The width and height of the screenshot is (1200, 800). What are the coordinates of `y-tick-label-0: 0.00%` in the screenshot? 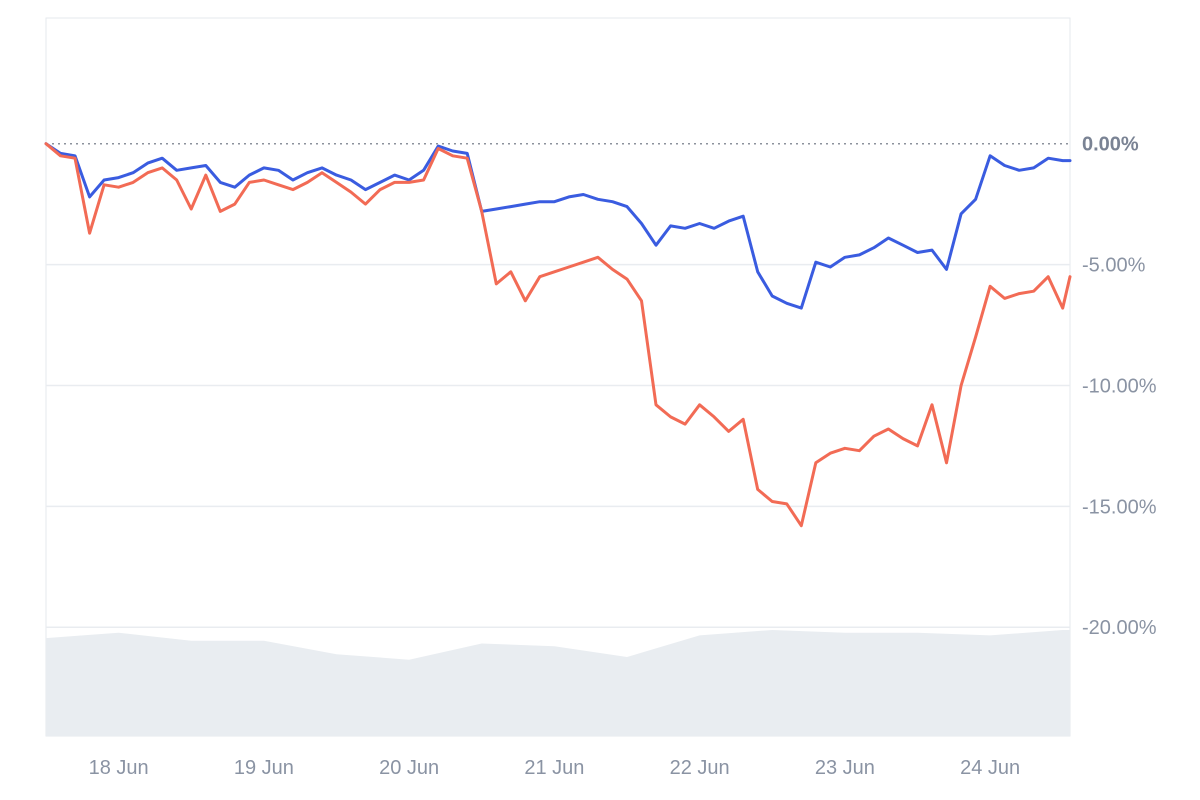 It's located at (1110, 145).